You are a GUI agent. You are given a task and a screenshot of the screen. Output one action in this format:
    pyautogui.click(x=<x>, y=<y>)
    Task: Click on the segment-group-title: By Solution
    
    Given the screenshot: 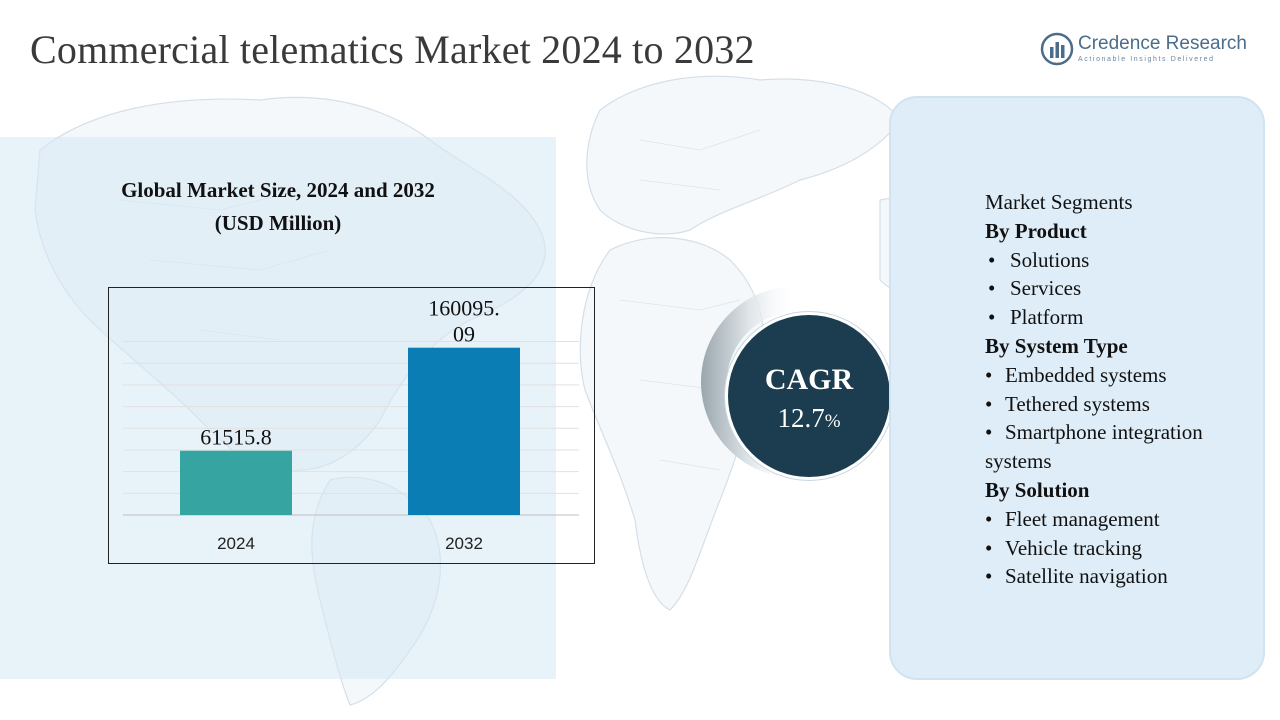 What is the action you would take?
    pyautogui.click(x=1037, y=489)
    